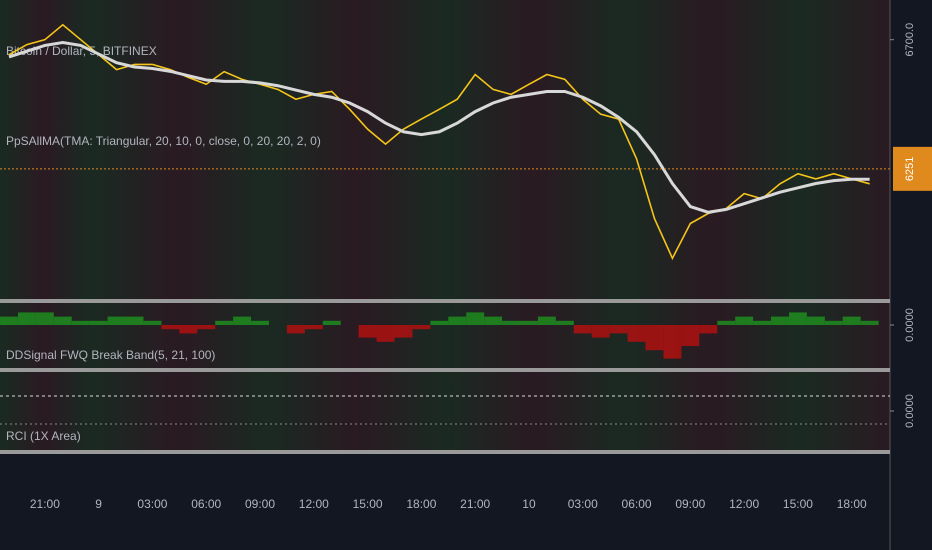 The height and width of the screenshot is (550, 932). I want to click on last-price-box, so click(912, 168).